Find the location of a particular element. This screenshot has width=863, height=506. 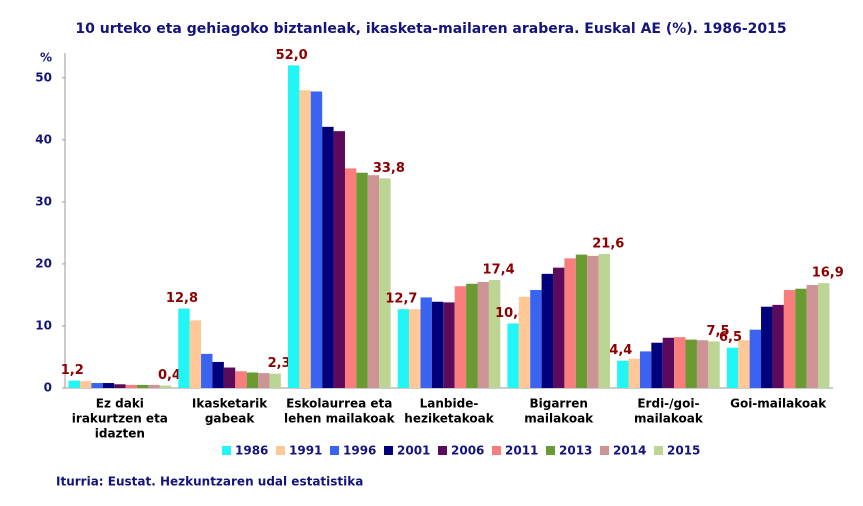

value-label: 21,6 is located at coordinates (608, 244).